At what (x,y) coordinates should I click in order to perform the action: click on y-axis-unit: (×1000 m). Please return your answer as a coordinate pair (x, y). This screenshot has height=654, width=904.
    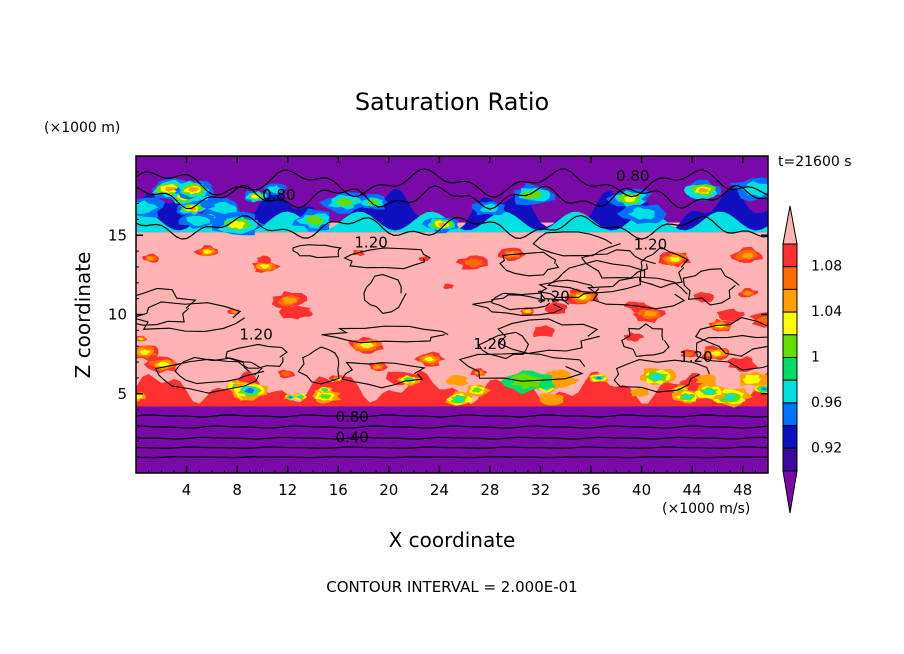
    Looking at the image, I should click on (82, 128).